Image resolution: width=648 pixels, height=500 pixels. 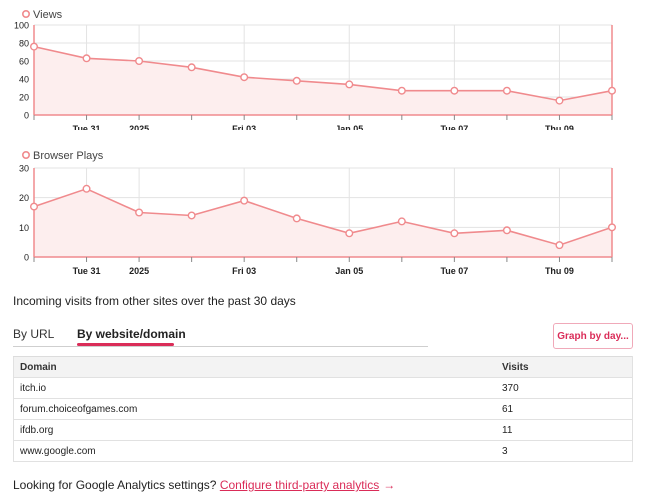 What do you see at coordinates (24, 80) in the screenshot?
I see `y-tick-label: 40` at bounding box center [24, 80].